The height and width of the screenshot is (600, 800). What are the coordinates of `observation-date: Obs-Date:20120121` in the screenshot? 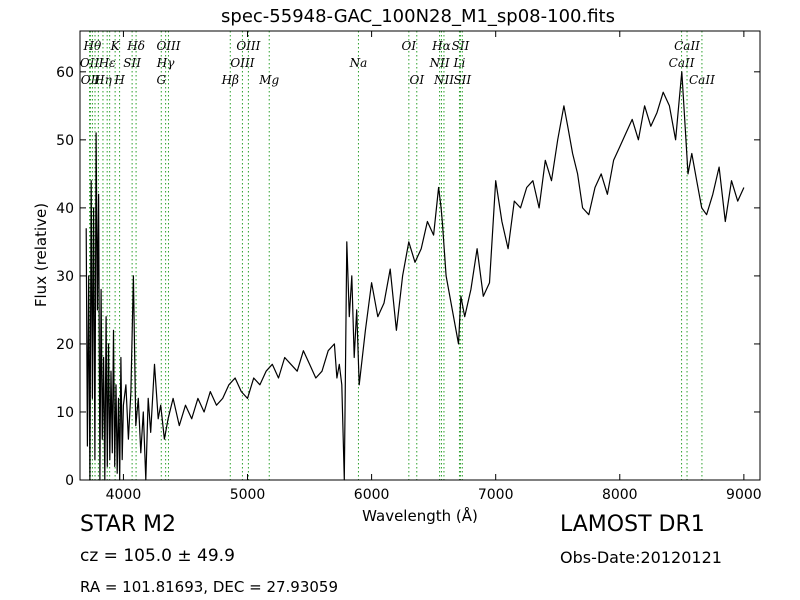 It's located at (641, 557).